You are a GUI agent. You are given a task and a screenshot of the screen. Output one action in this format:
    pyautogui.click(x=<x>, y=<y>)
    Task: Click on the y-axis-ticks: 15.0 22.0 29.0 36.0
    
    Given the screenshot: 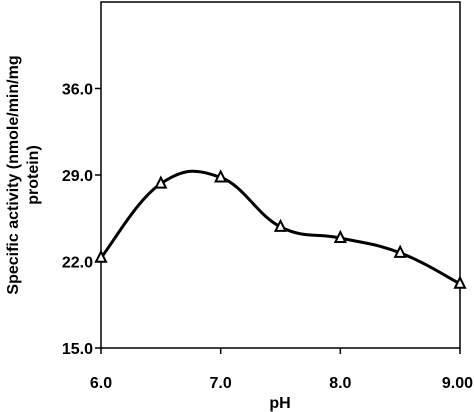 What is the action you would take?
    pyautogui.click(x=81, y=220)
    